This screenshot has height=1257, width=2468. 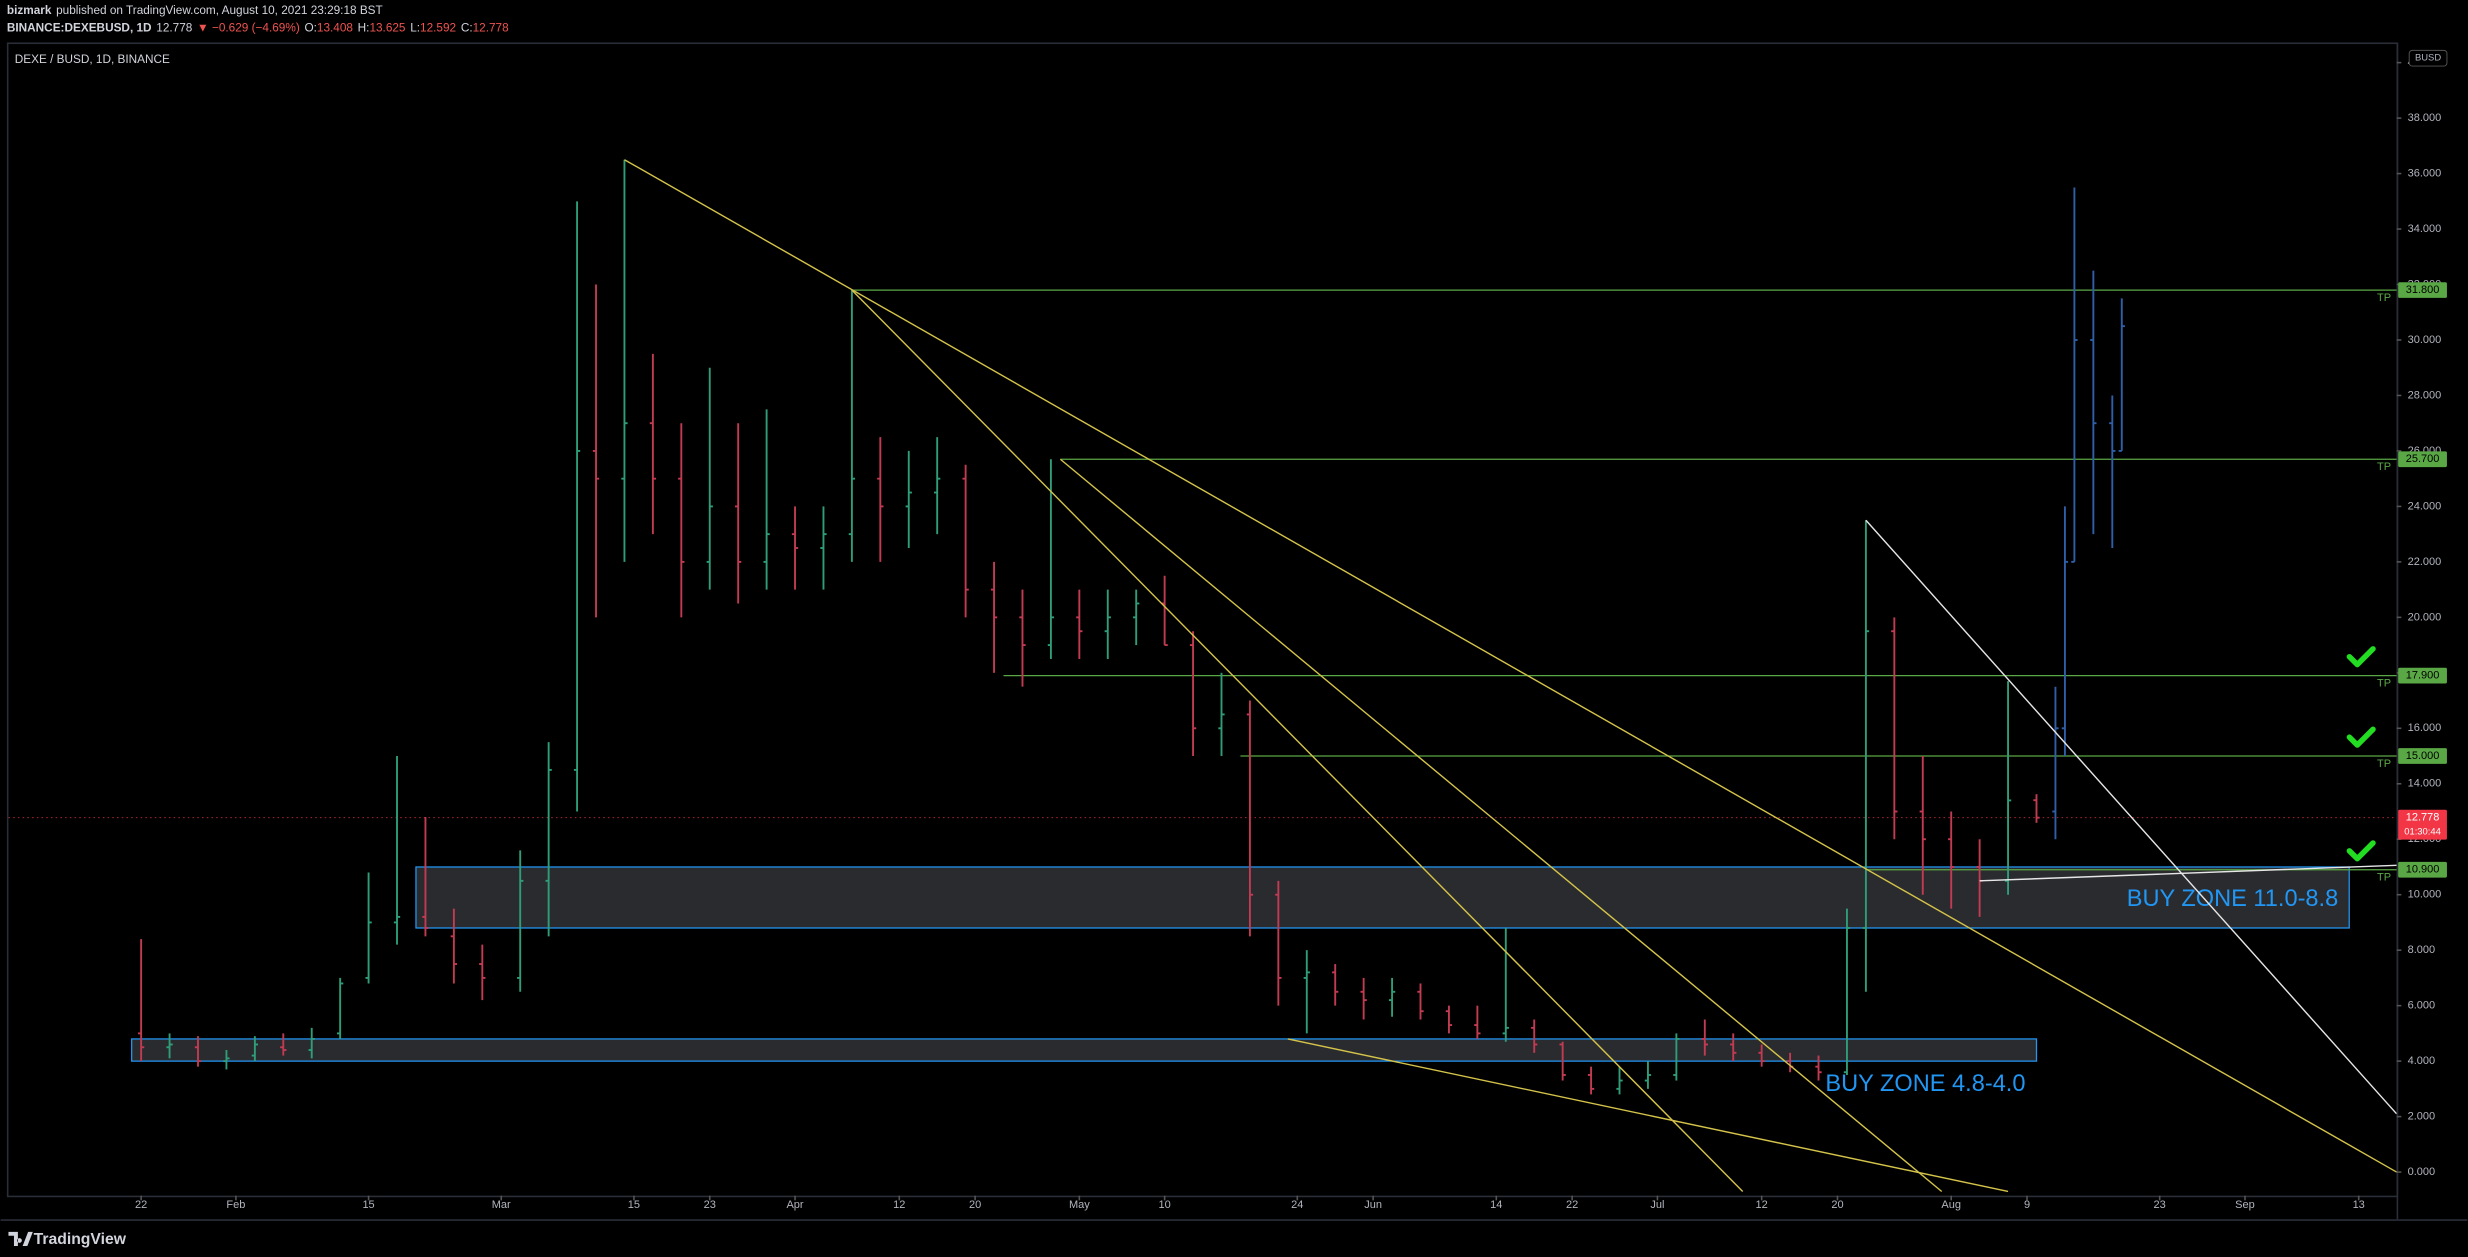 I want to click on y-tick-label: 2.000, so click(x=2422, y=1117).